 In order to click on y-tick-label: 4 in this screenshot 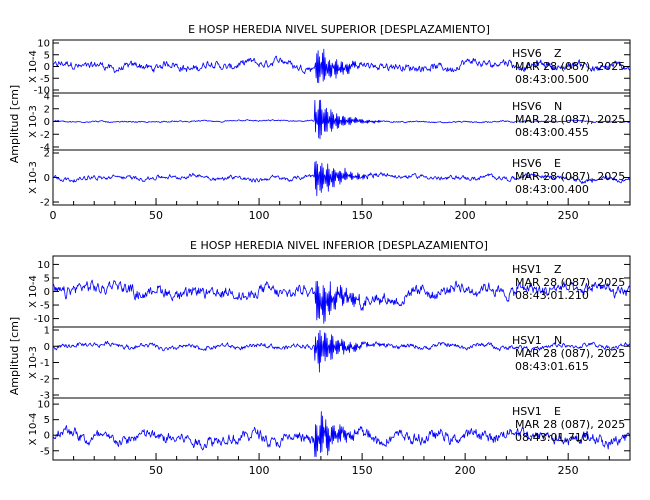, I will do `click(47, 97)`.